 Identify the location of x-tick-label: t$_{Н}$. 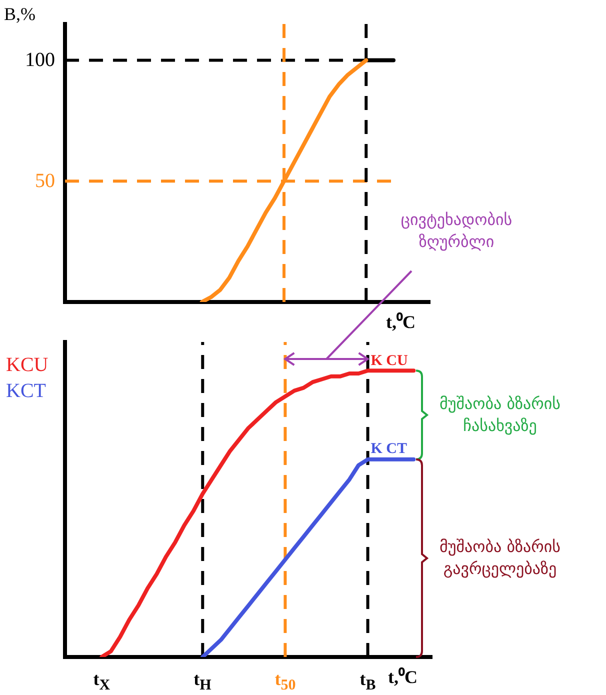
(203, 682).